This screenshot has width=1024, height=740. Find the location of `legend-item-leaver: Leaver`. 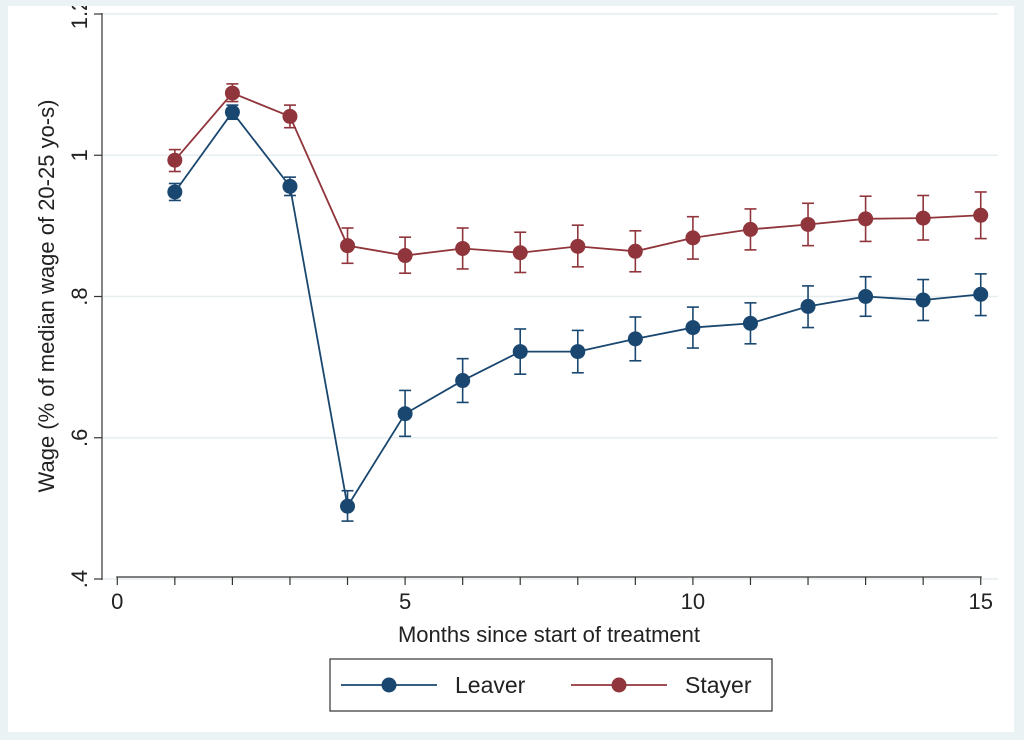

legend-item-leaver: Leaver is located at coordinates (433, 685).